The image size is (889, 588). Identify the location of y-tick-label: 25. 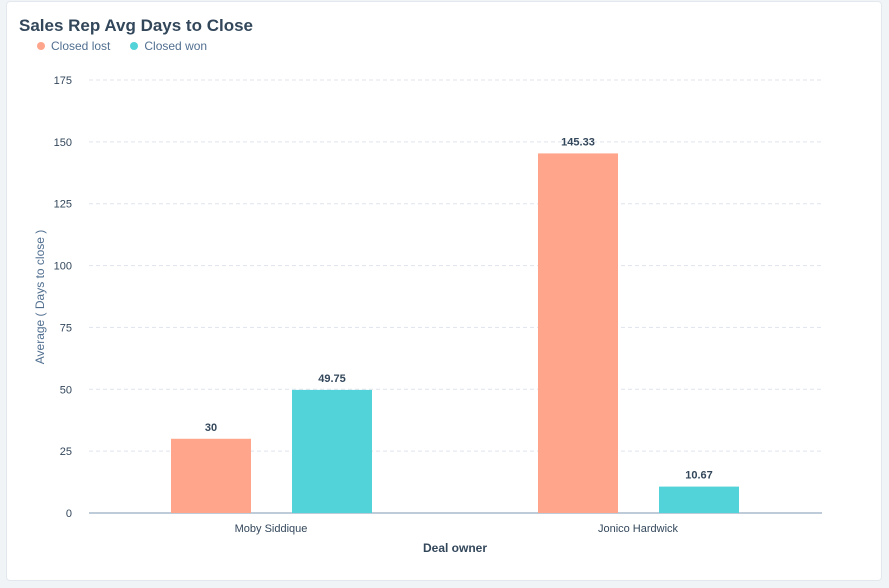
(66, 452).